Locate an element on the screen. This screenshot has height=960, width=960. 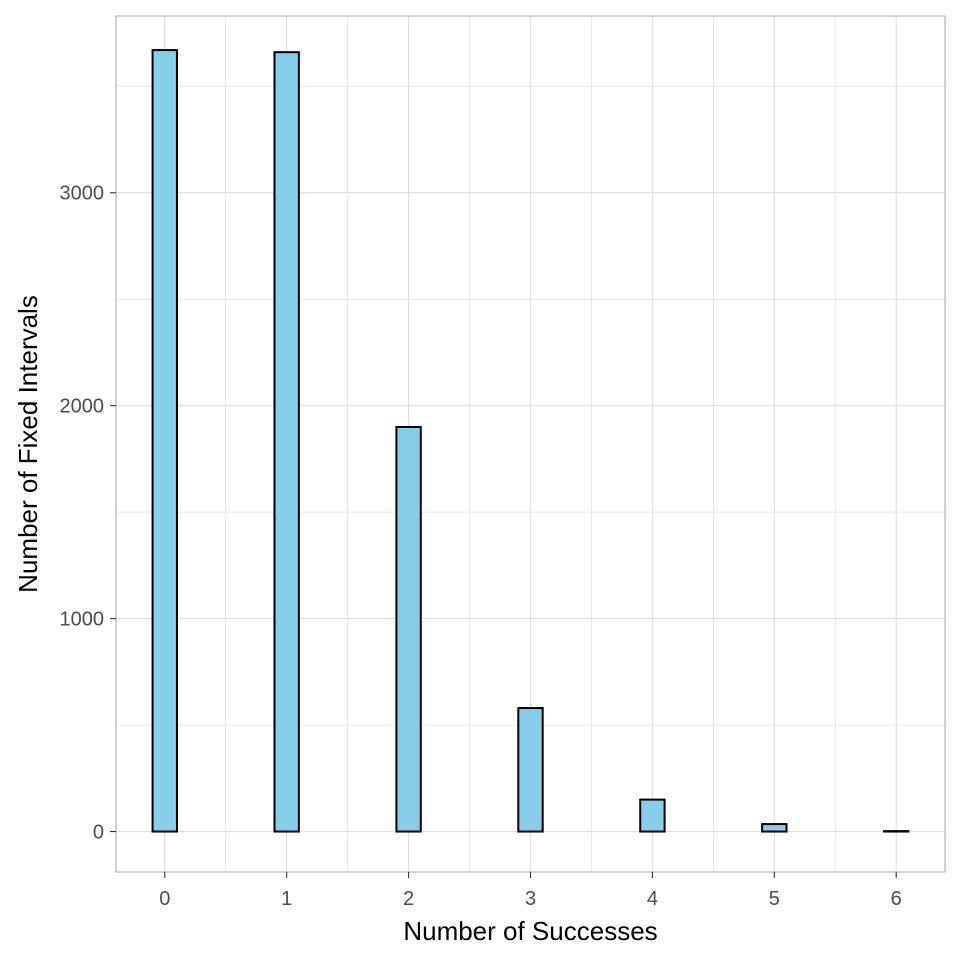
x-tick-label: 2 is located at coordinates (408, 899).